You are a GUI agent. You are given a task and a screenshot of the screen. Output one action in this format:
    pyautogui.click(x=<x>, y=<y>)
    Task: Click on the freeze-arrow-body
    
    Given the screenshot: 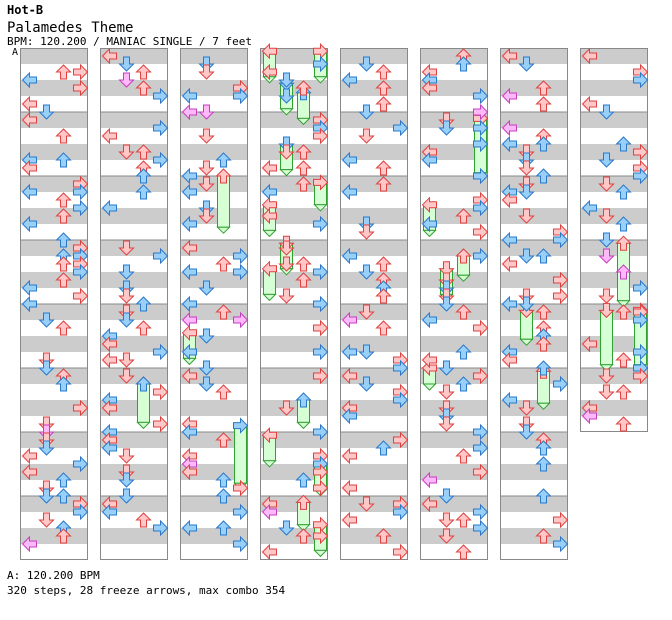 What is the action you would take?
    pyautogui.click(x=240, y=454)
    